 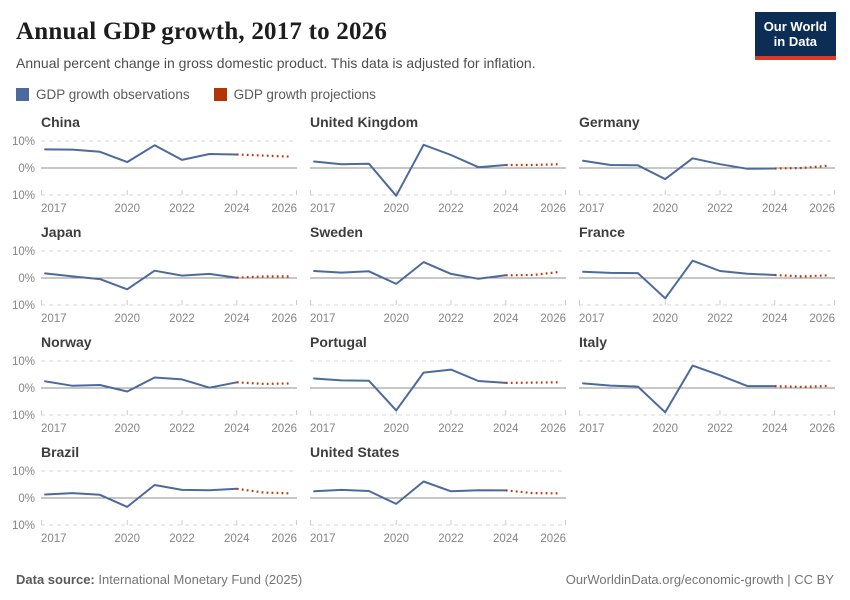 What do you see at coordinates (103, 94) in the screenshot?
I see `legend-item: GDP growth observations` at bounding box center [103, 94].